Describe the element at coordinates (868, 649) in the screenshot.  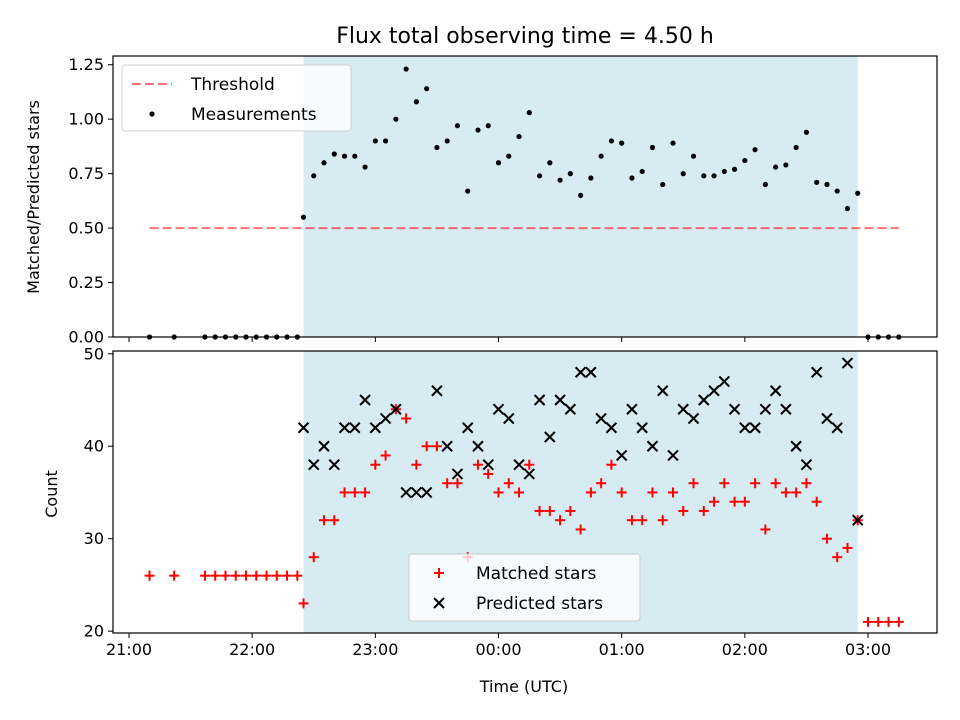
I see `x-tick-label: 03:00` at that location.